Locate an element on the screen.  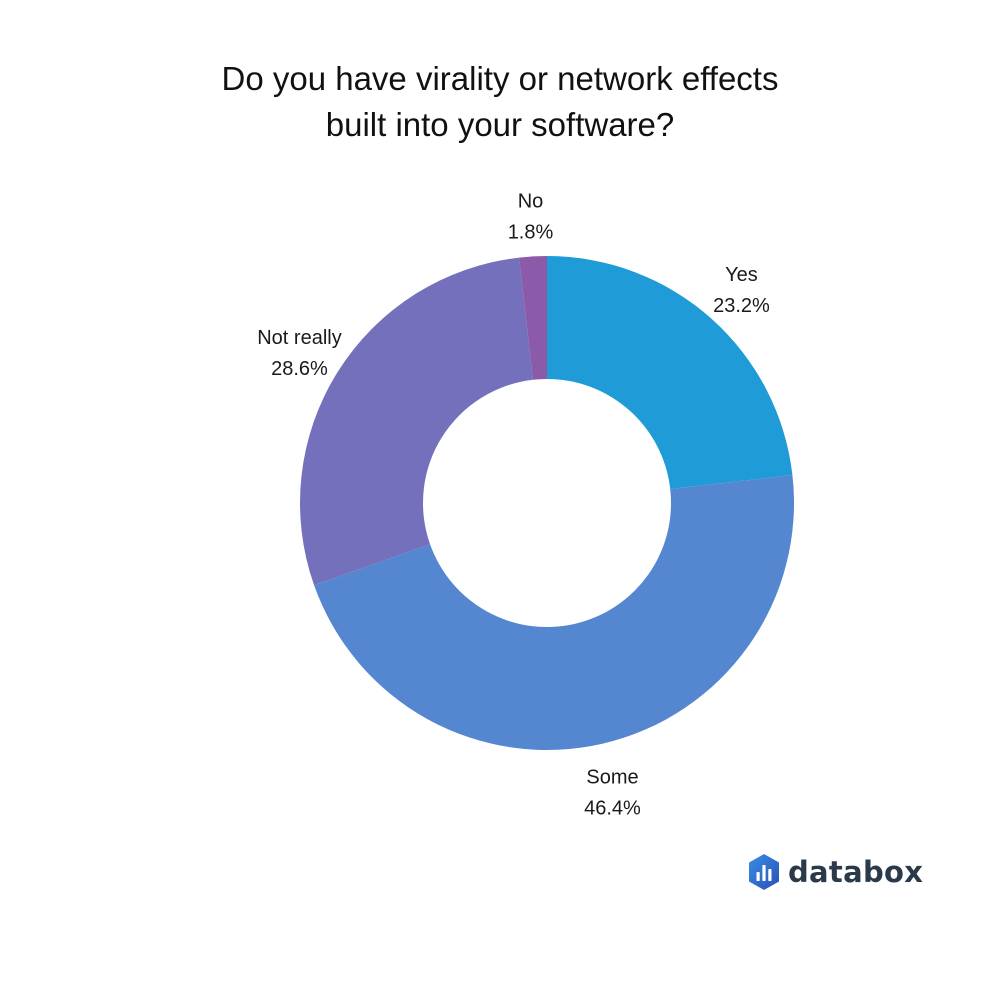
slice-label-some: Some 46.4% is located at coordinates (612, 793).